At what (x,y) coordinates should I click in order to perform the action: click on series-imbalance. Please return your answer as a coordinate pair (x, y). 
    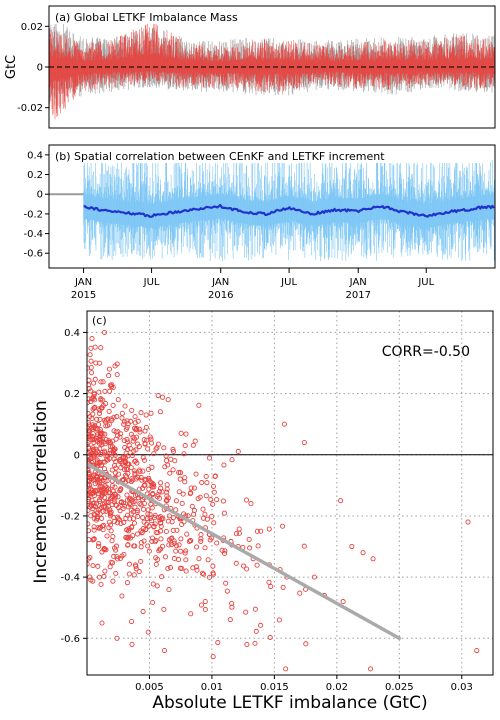
    Looking at the image, I should click on (272, 72).